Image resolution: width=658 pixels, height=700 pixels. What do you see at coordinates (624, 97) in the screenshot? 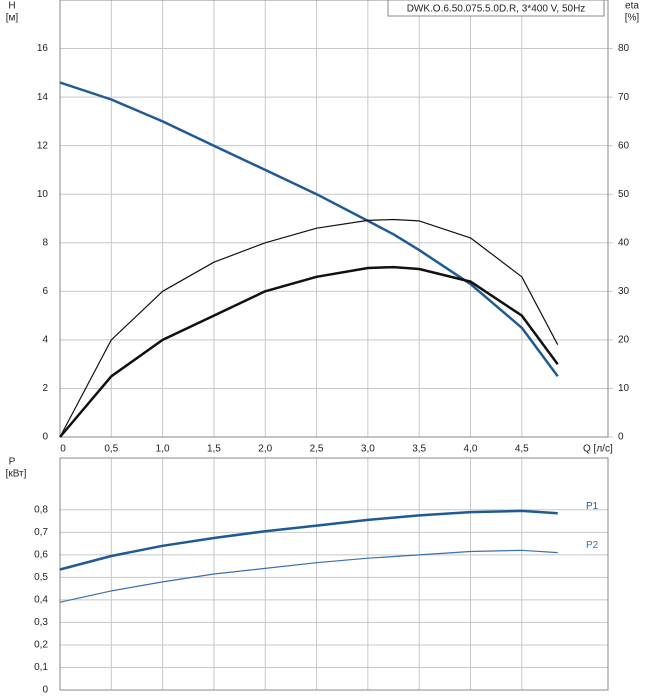
I see `y2-tick-label: 70` at bounding box center [624, 97].